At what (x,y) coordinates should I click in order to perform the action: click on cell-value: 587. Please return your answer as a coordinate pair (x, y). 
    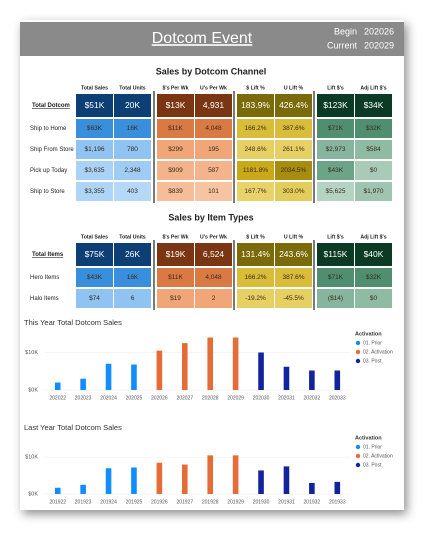
    Looking at the image, I should click on (213, 170).